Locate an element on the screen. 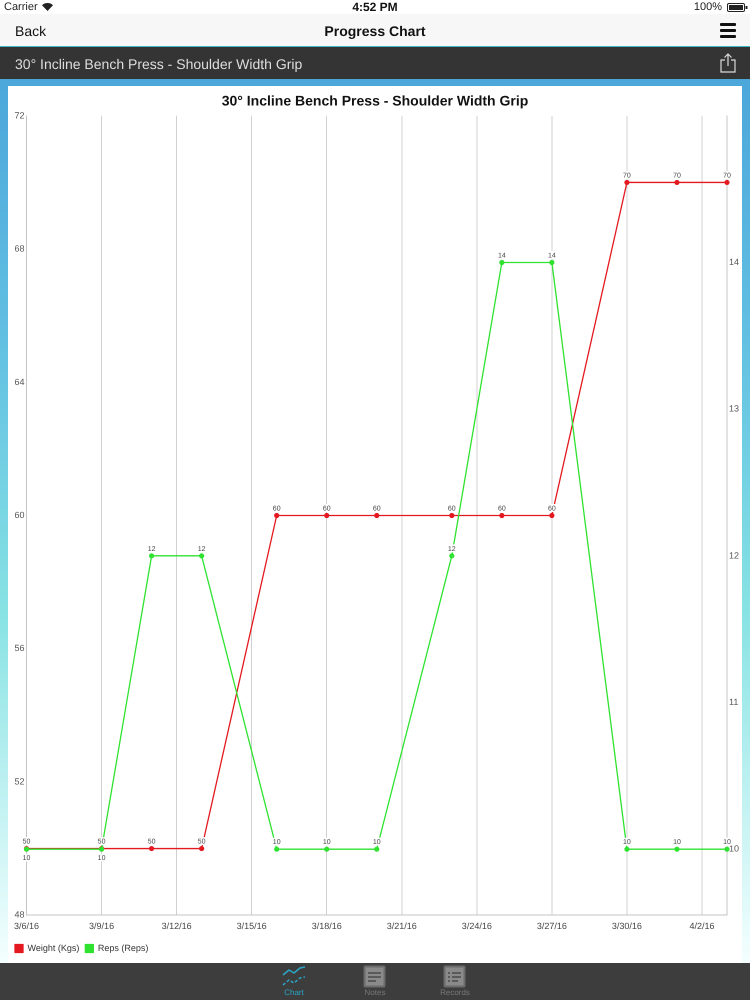 The width and height of the screenshot is (750, 1000). text: 100% is located at coordinates (708, 7).